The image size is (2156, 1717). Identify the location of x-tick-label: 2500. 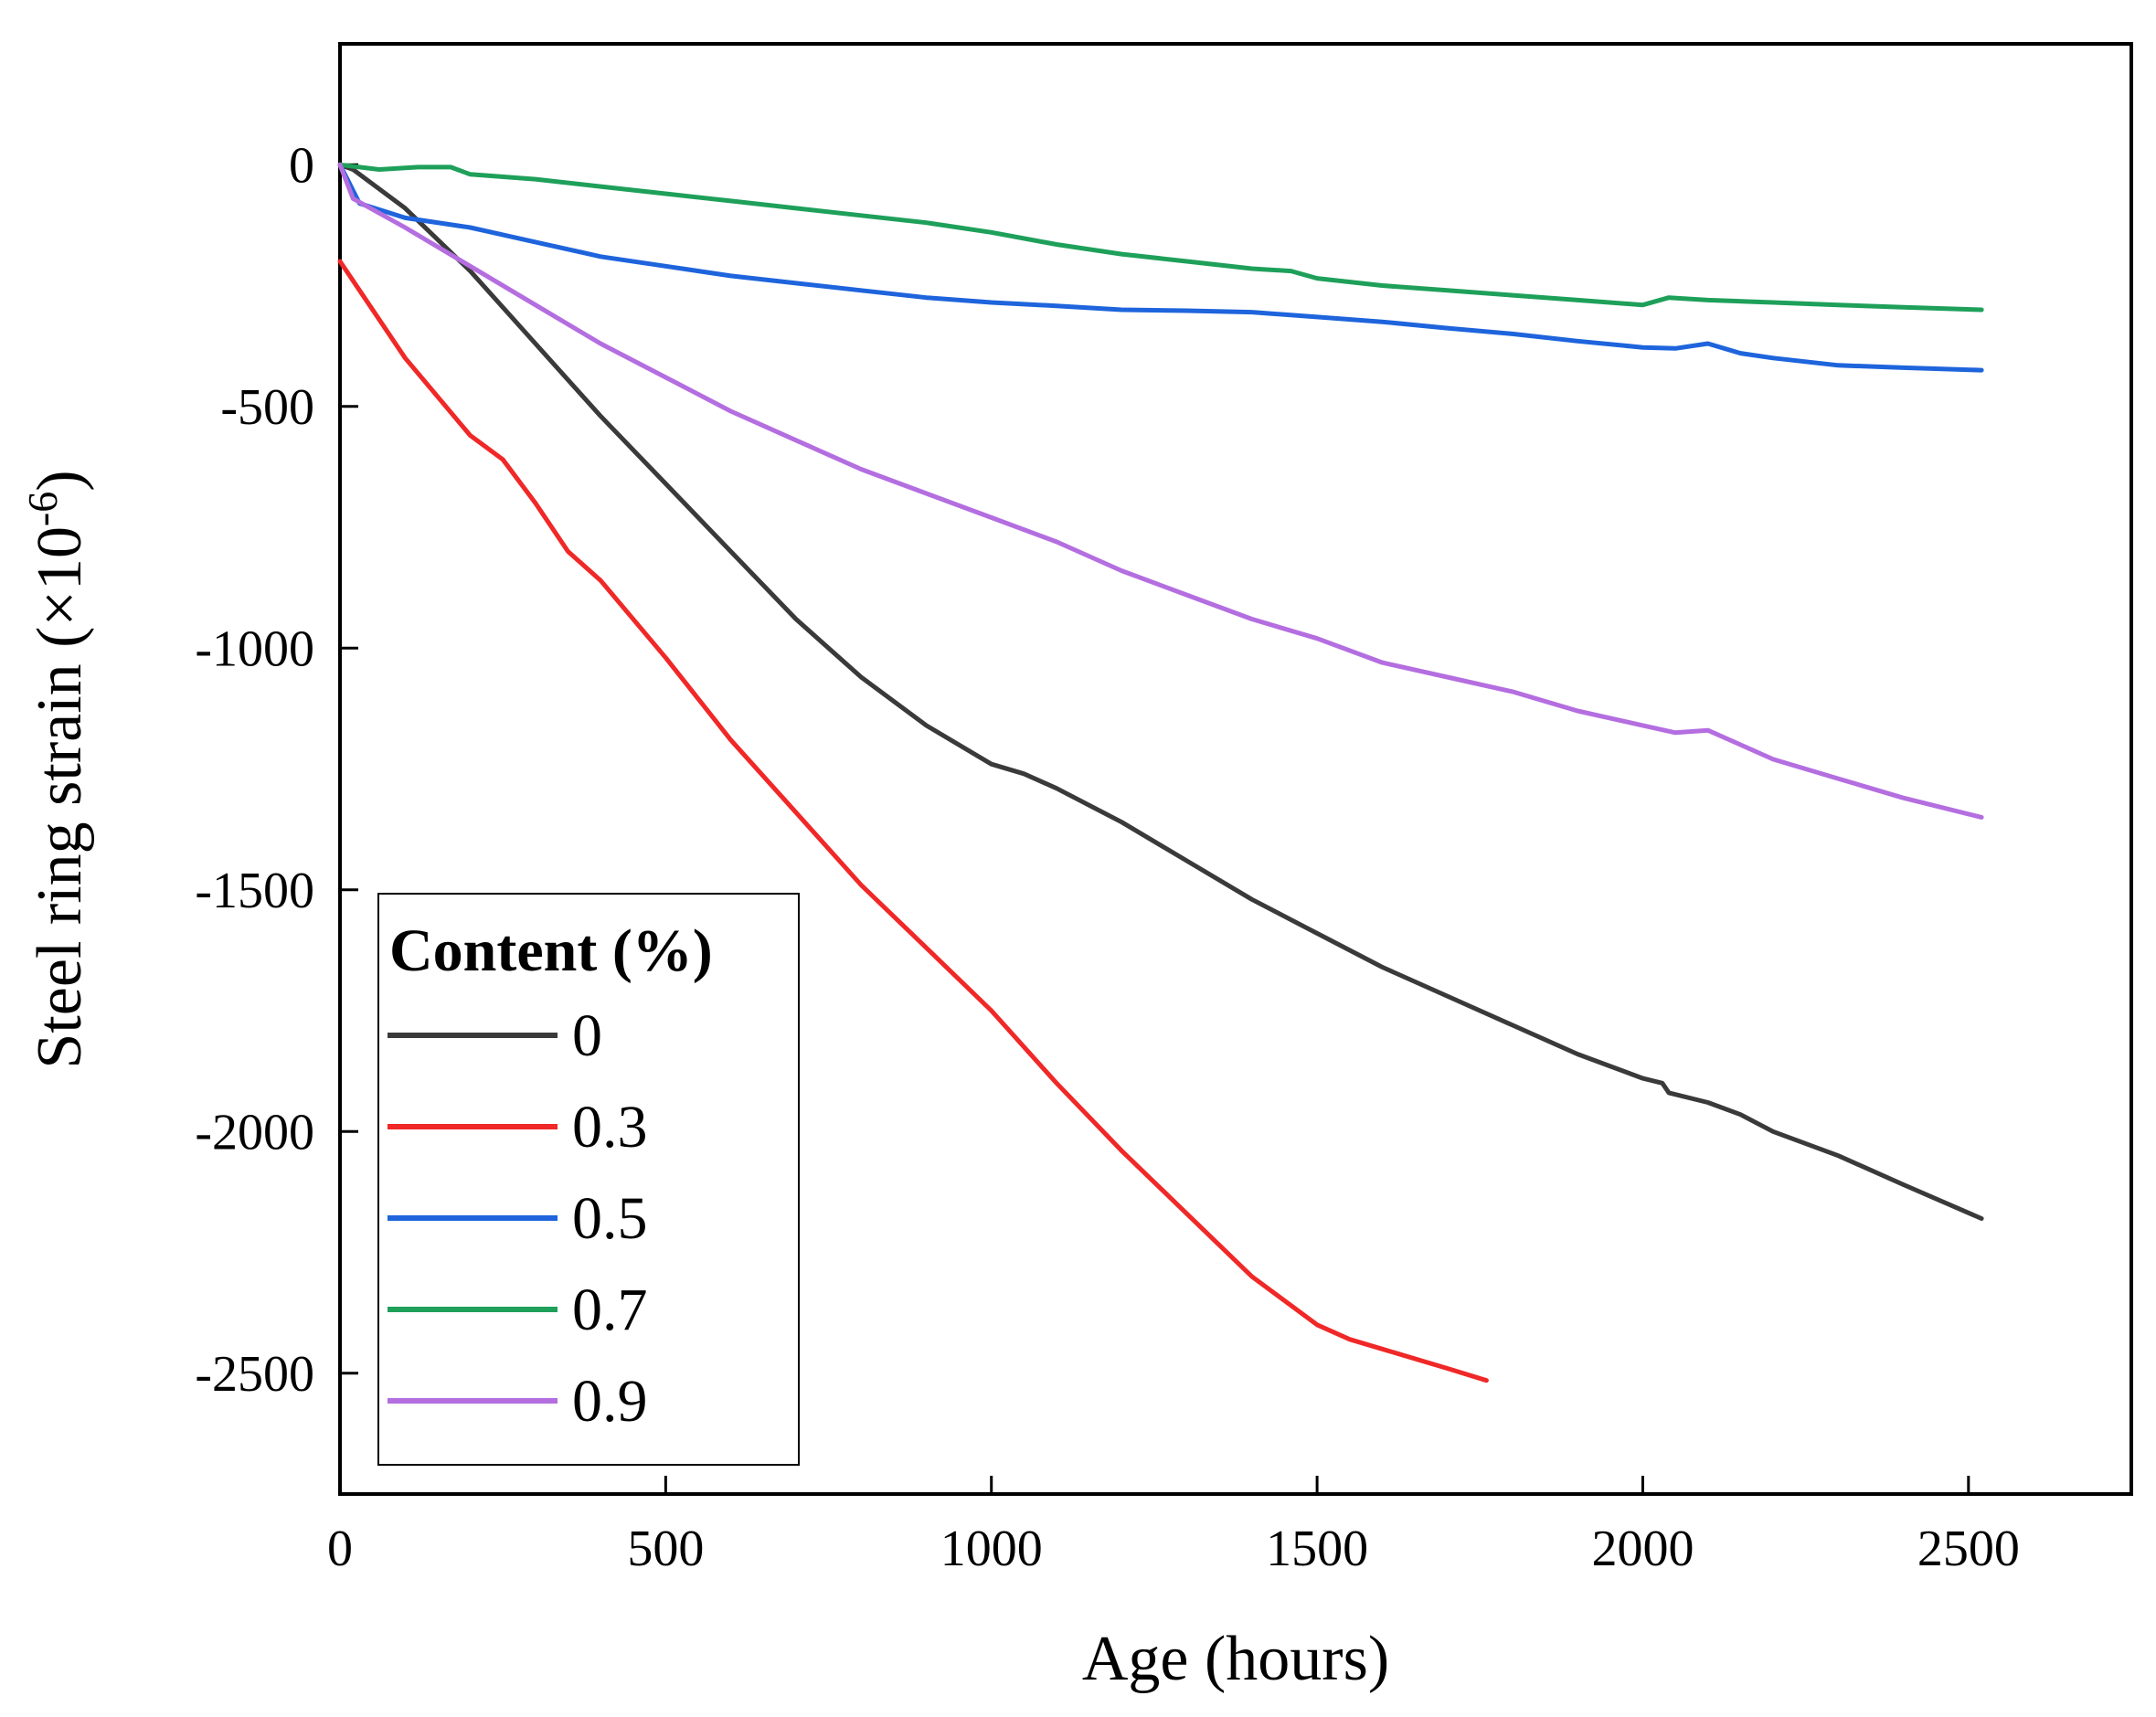
(1968, 1549).